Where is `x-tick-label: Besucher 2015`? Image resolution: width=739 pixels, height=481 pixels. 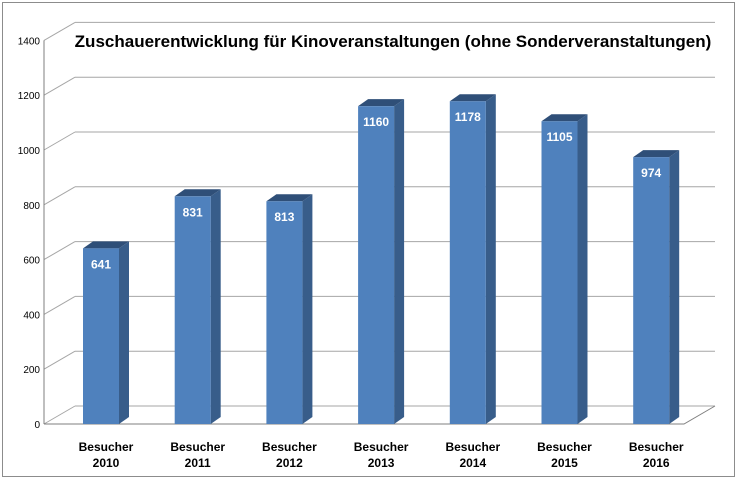 x-tick-label: Besucher 2015 is located at coordinates (564, 455).